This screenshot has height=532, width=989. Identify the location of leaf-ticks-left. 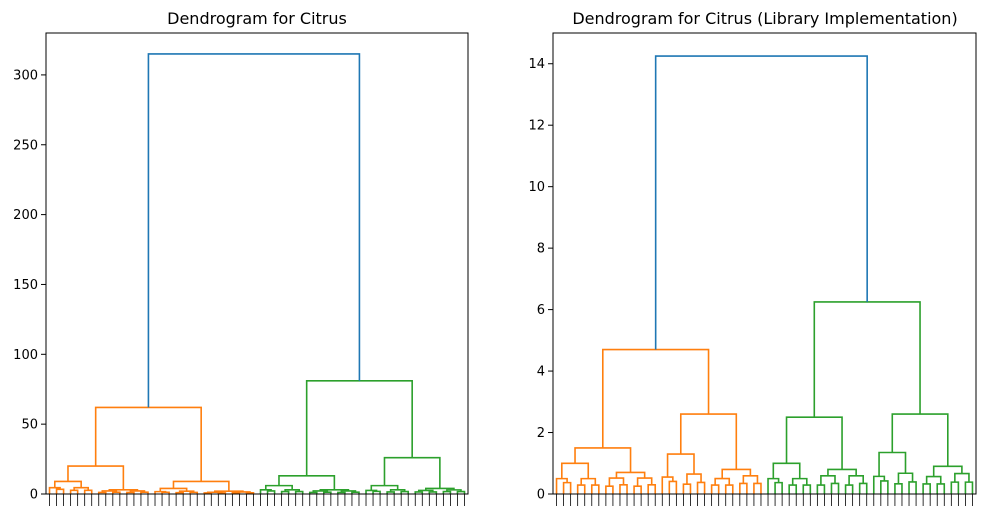
(257, 500).